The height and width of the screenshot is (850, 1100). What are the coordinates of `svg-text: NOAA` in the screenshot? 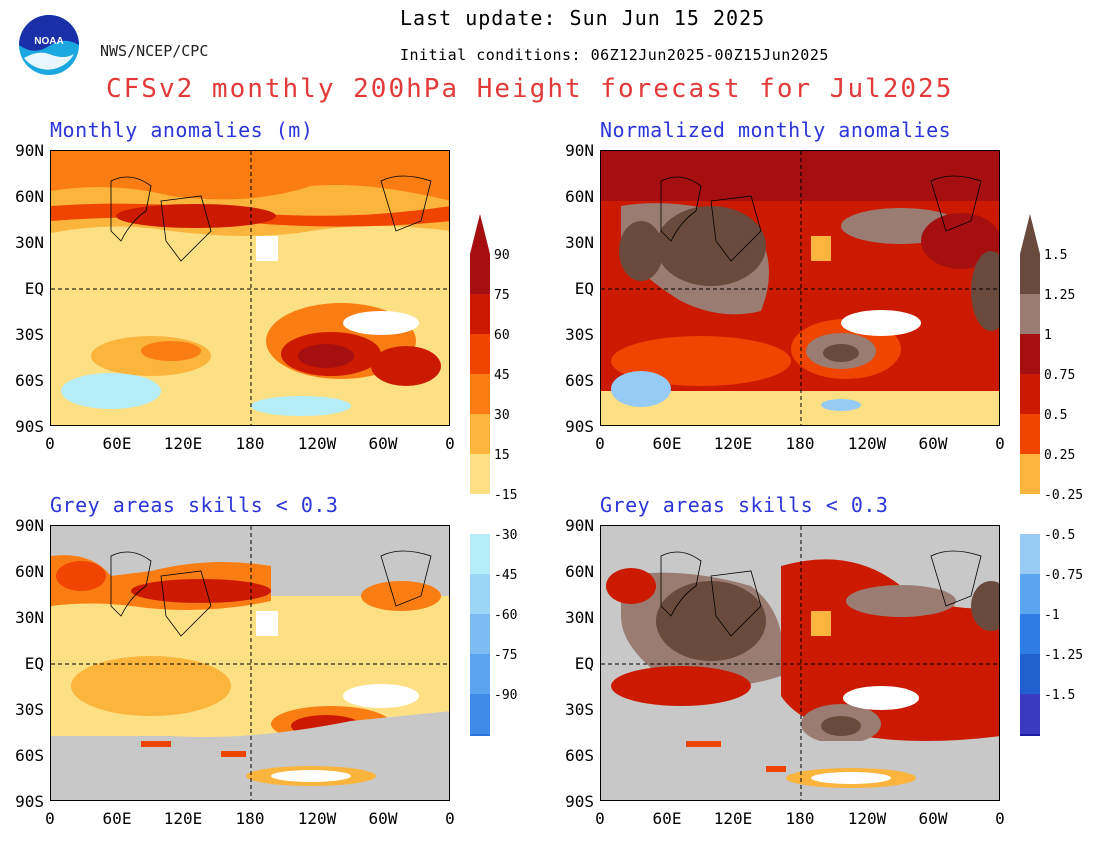 It's located at (48, 41).